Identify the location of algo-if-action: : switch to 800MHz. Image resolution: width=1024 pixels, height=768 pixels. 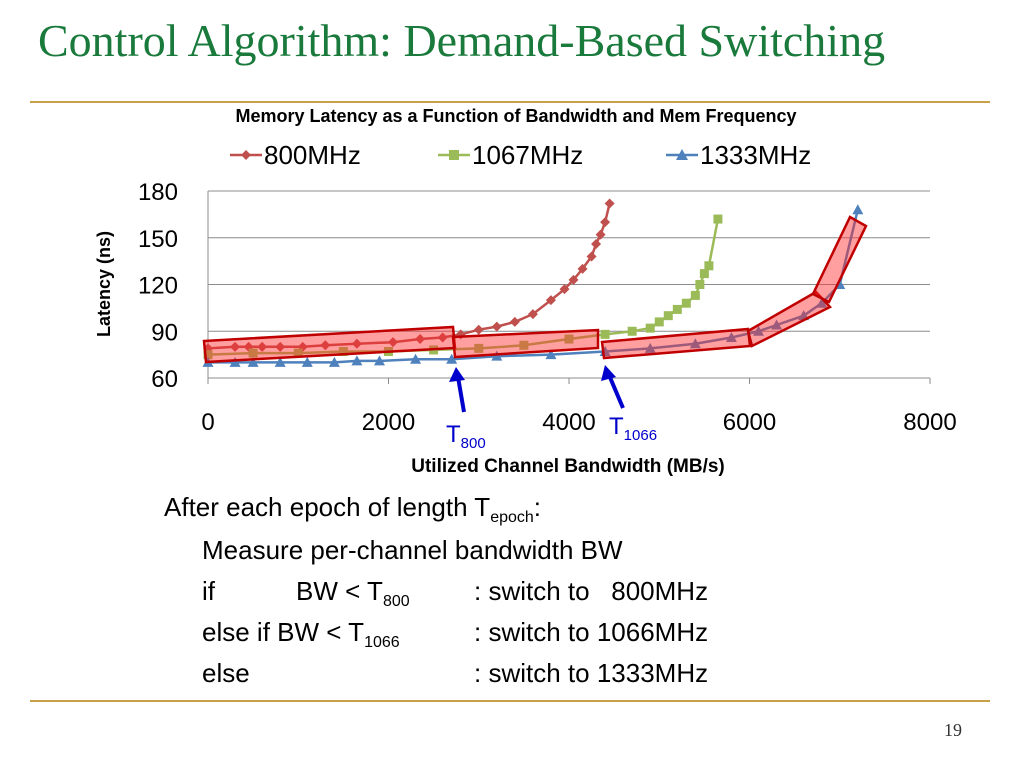
(591, 591).